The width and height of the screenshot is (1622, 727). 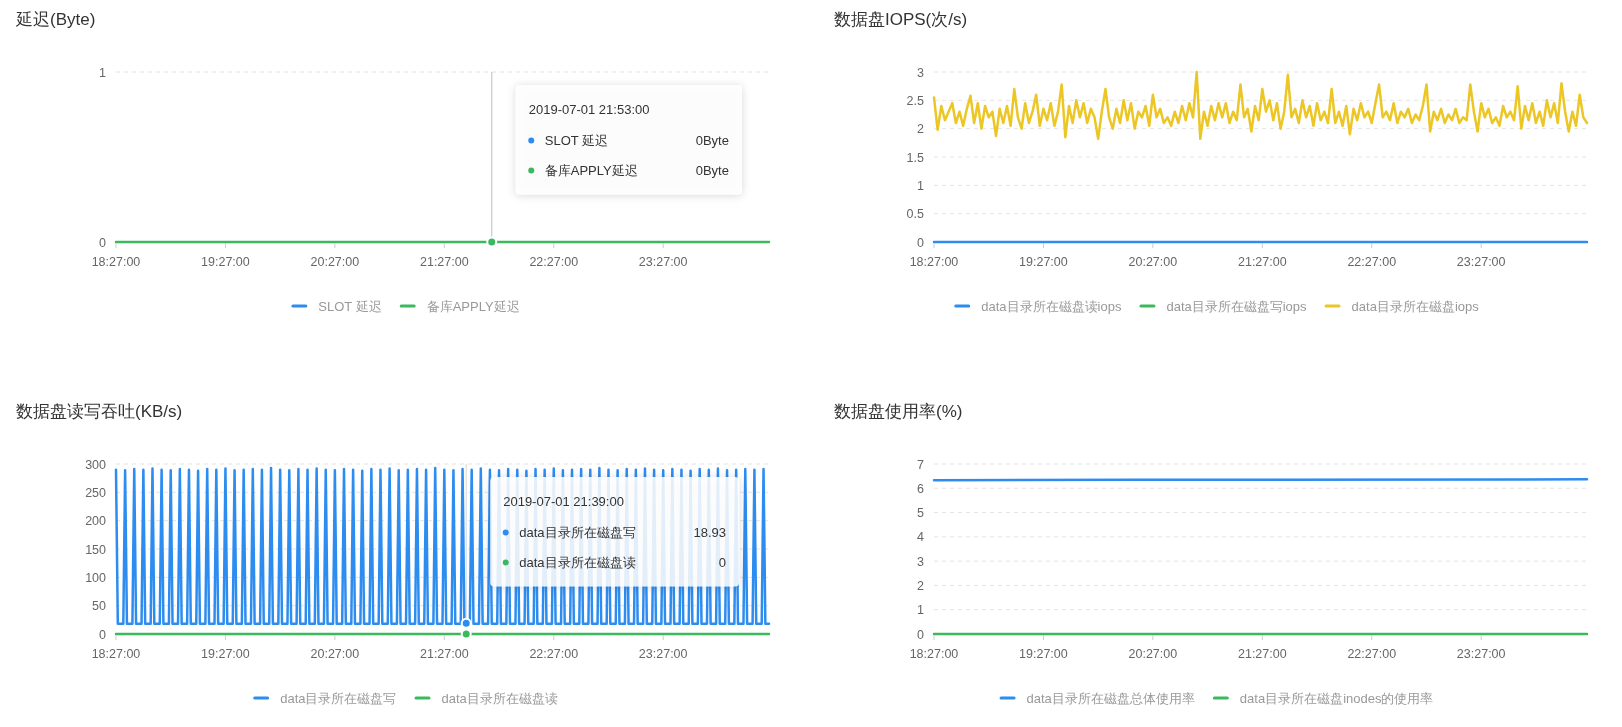 What do you see at coordinates (96, 549) in the screenshot?
I see `y-tick-label: 150` at bounding box center [96, 549].